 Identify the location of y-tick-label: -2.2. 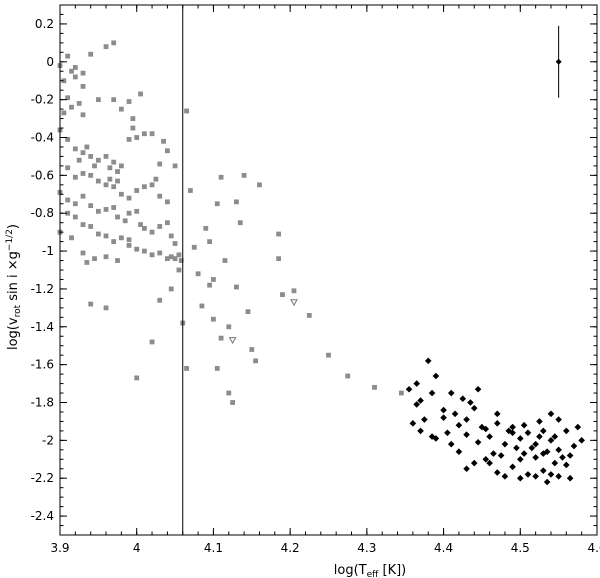
(42, 478).